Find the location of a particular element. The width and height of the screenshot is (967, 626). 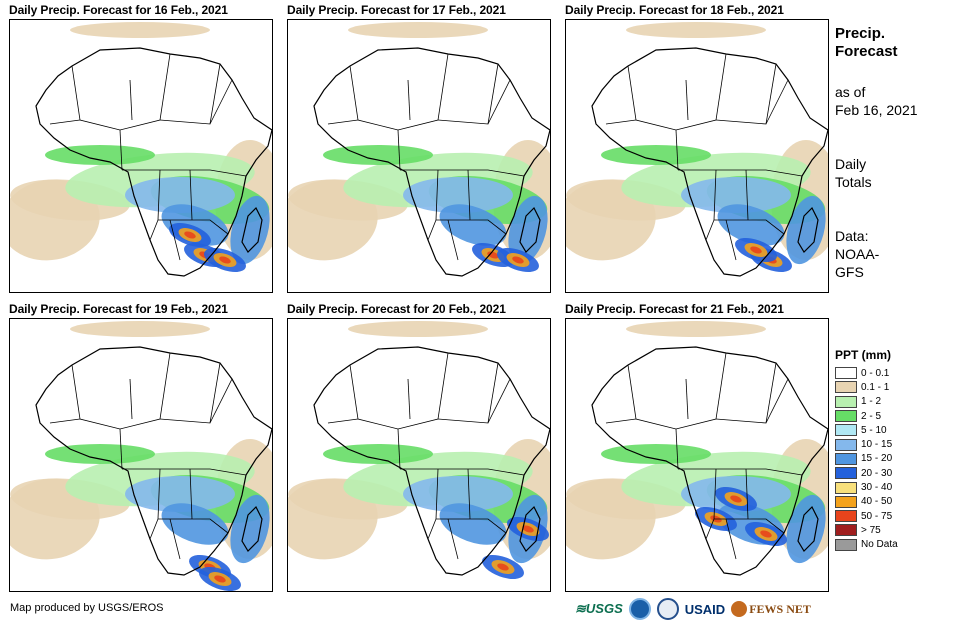

legend-item: 30 - 40 is located at coordinates (897, 487).